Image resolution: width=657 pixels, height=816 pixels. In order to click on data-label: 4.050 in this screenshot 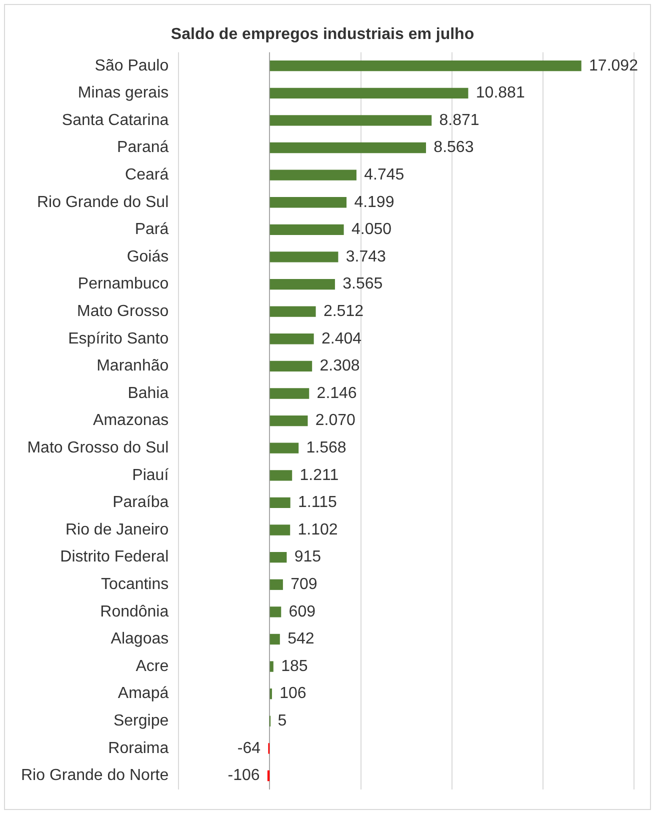, I will do `click(371, 229)`.